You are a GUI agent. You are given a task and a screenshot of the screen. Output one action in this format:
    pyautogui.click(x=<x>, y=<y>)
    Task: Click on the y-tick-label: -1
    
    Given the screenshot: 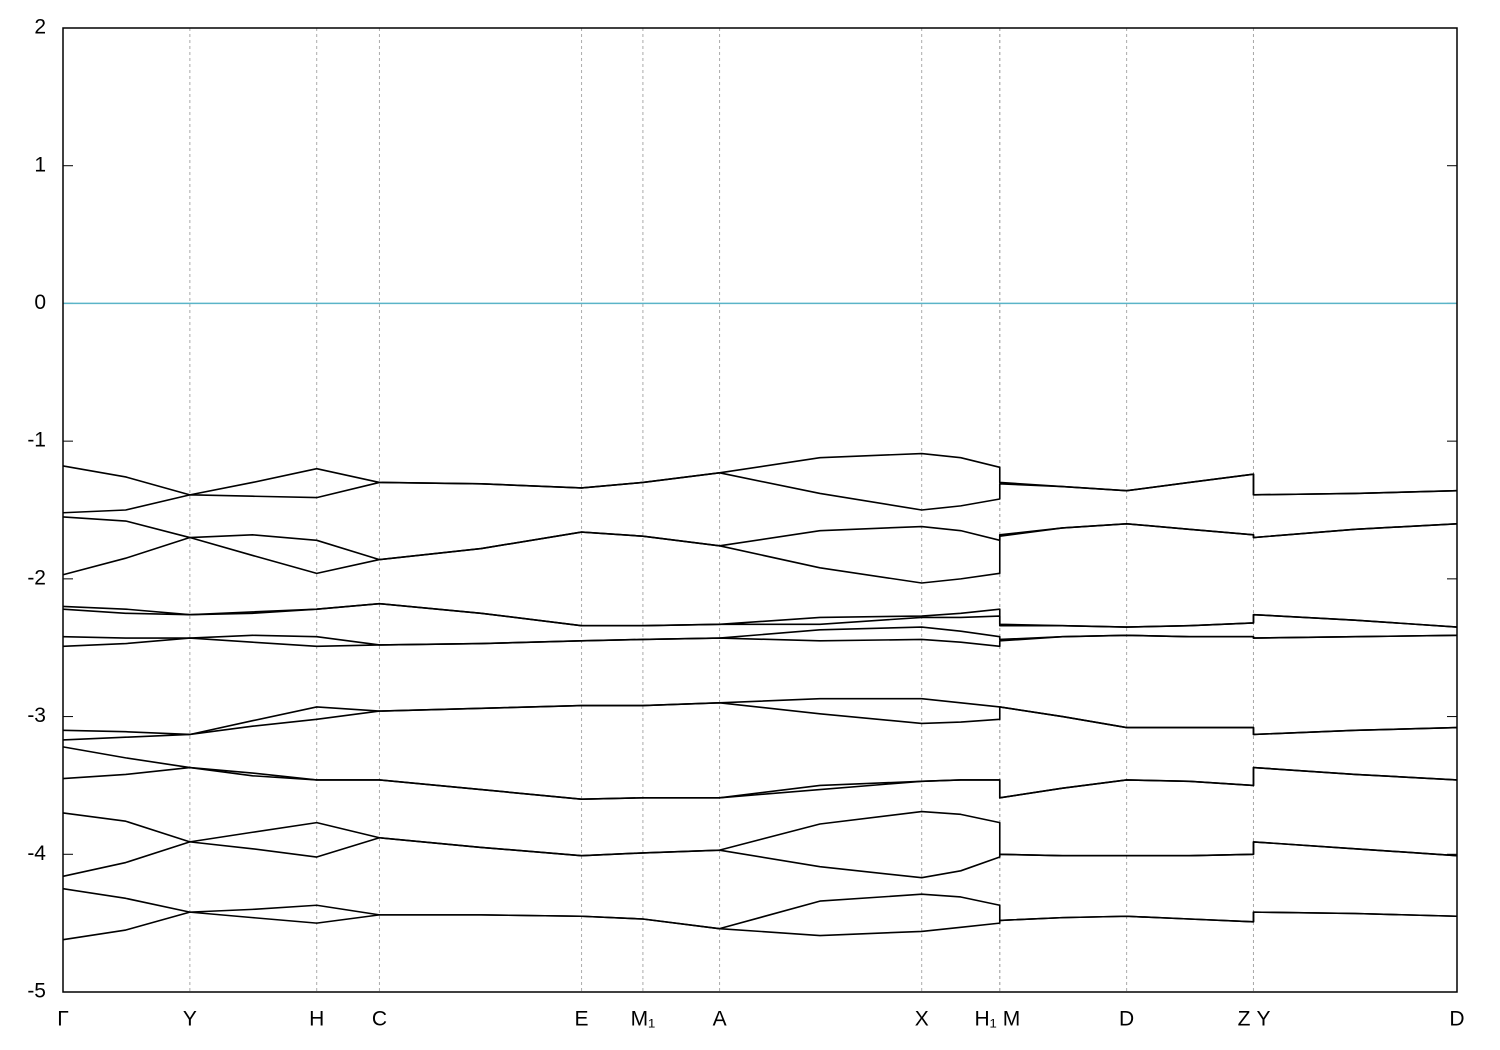 What is the action you would take?
    pyautogui.click(x=36, y=440)
    